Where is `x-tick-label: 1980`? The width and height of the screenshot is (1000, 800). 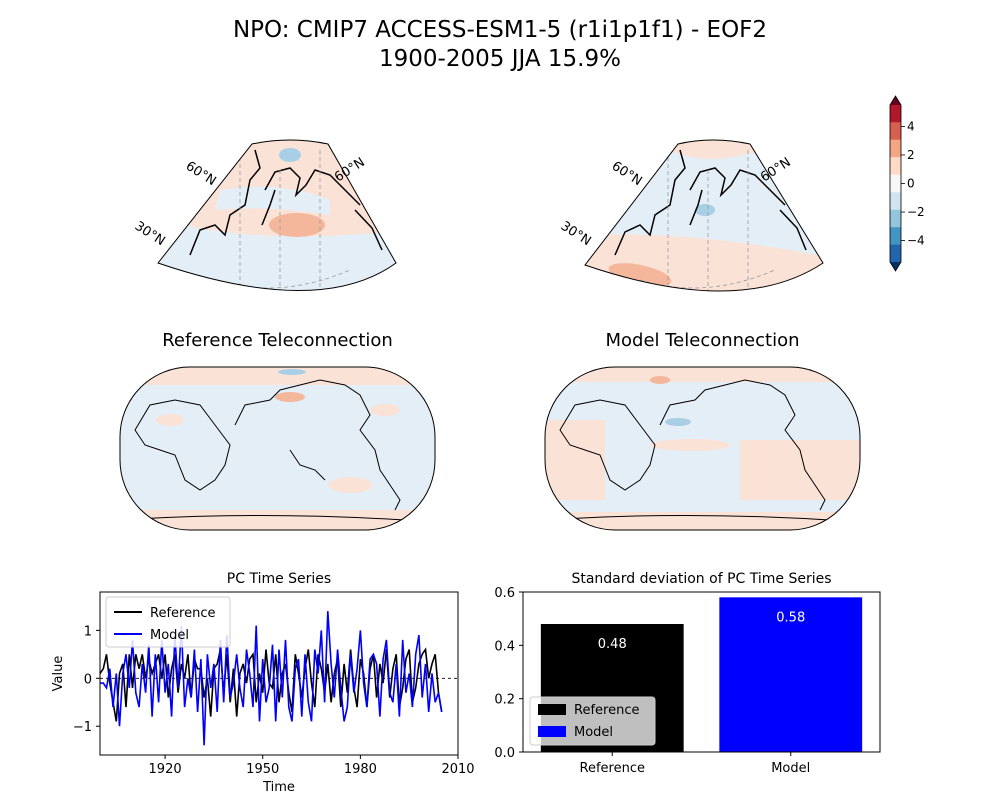 x-tick-label: 1980 is located at coordinates (360, 769).